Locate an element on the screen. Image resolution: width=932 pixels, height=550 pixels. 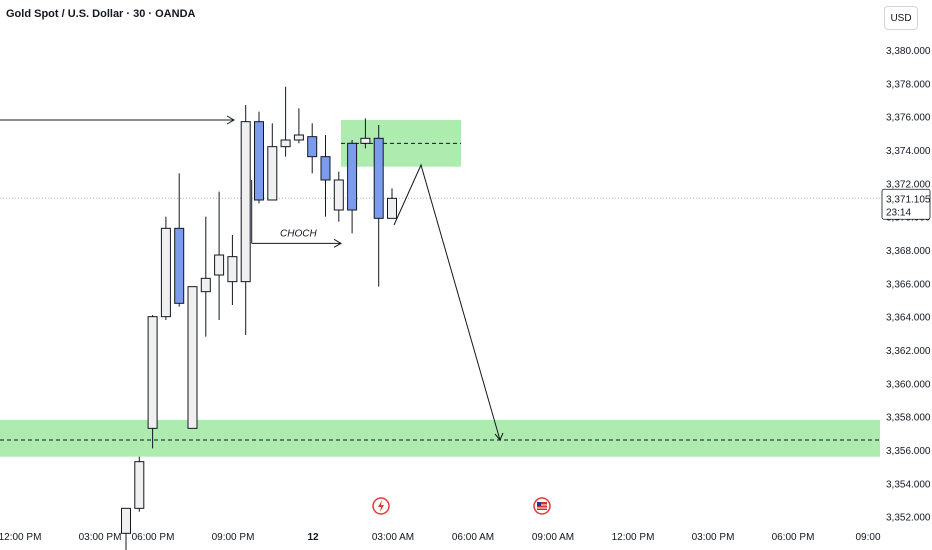
demand-zone is located at coordinates (440, 438).